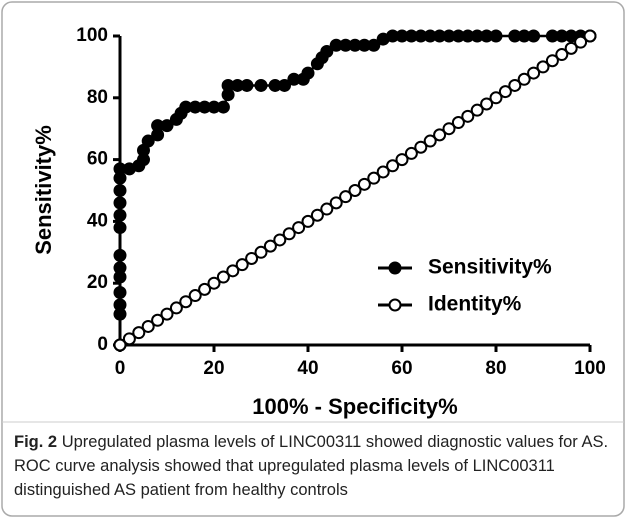 The width and height of the screenshot is (627, 519). Describe the element at coordinates (401, 368) in the screenshot. I see `x-tick-label: 60` at that location.